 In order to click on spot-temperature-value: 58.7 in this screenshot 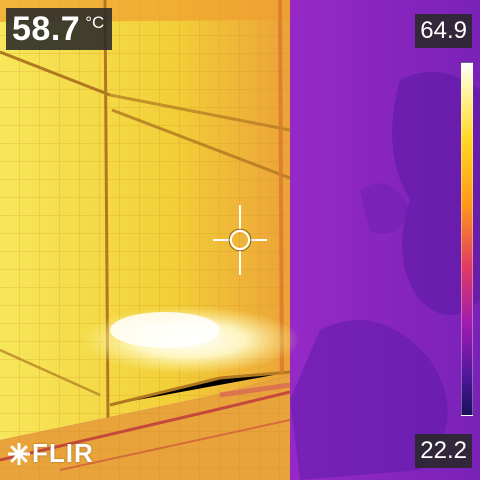, I will do `click(46, 29)`.